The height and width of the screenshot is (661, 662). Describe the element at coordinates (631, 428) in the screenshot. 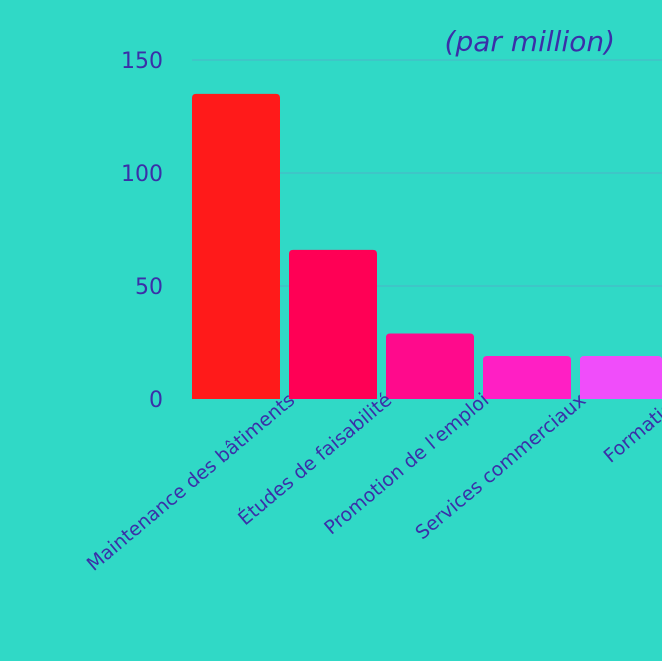

I see `x-tick-label: Formation` at that location.